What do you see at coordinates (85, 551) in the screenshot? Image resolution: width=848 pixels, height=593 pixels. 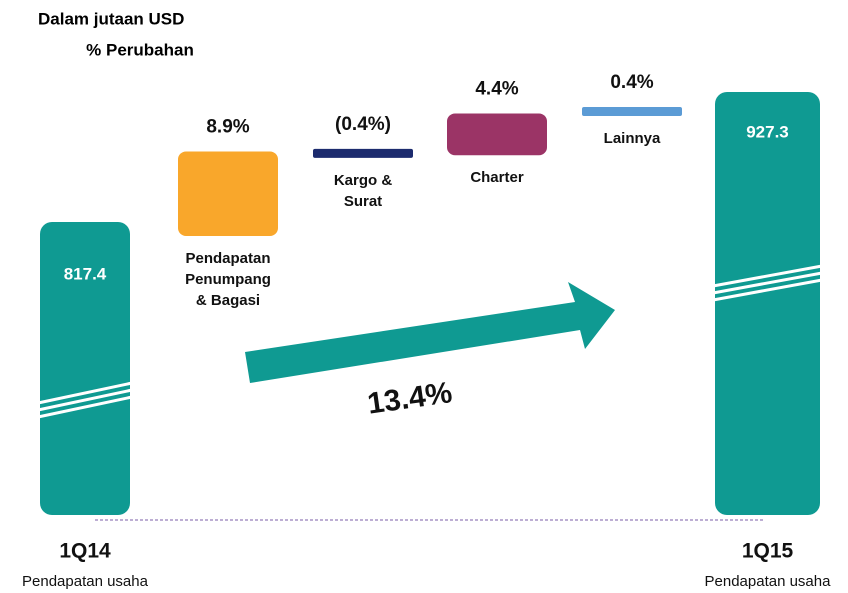 I see `total-category: 1Q14` at bounding box center [85, 551].